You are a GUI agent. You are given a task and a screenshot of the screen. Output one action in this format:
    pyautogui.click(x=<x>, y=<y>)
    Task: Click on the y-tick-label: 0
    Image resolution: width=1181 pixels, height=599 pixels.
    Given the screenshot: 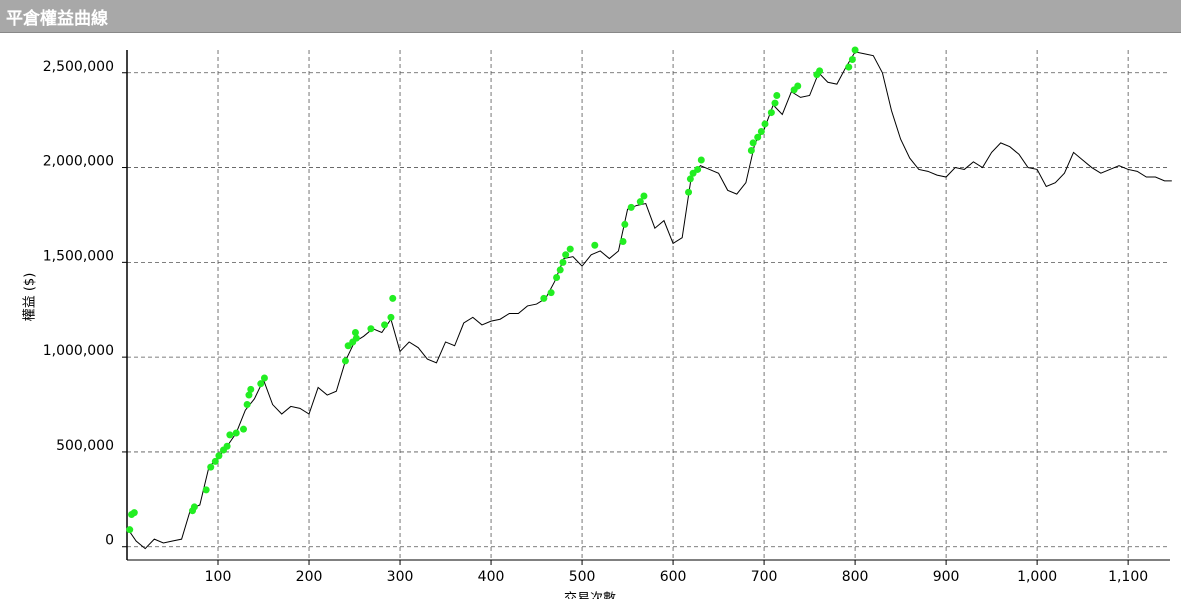 What is the action you would take?
    pyautogui.click(x=109, y=541)
    